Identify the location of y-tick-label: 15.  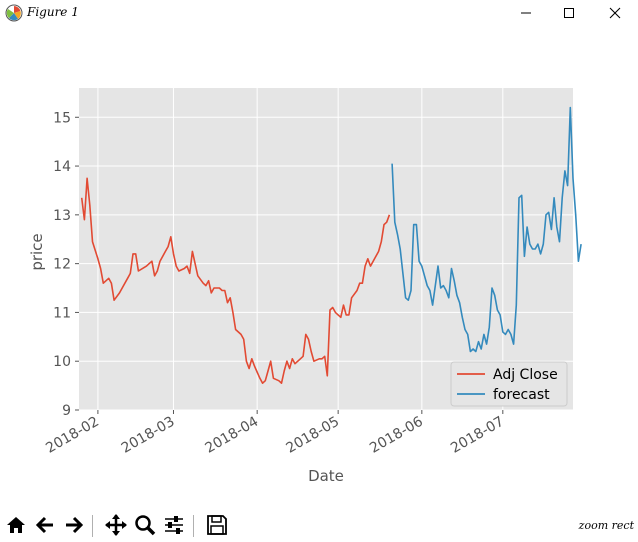
(62, 118).